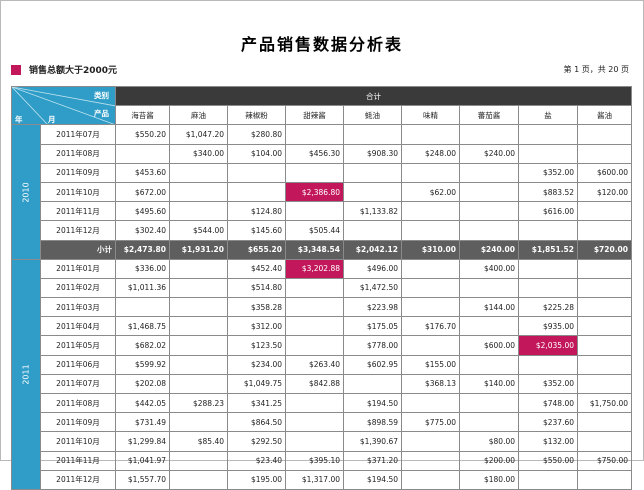  Describe the element at coordinates (78, 153) in the screenshot. I see `month-cell: 2011年08月` at that location.